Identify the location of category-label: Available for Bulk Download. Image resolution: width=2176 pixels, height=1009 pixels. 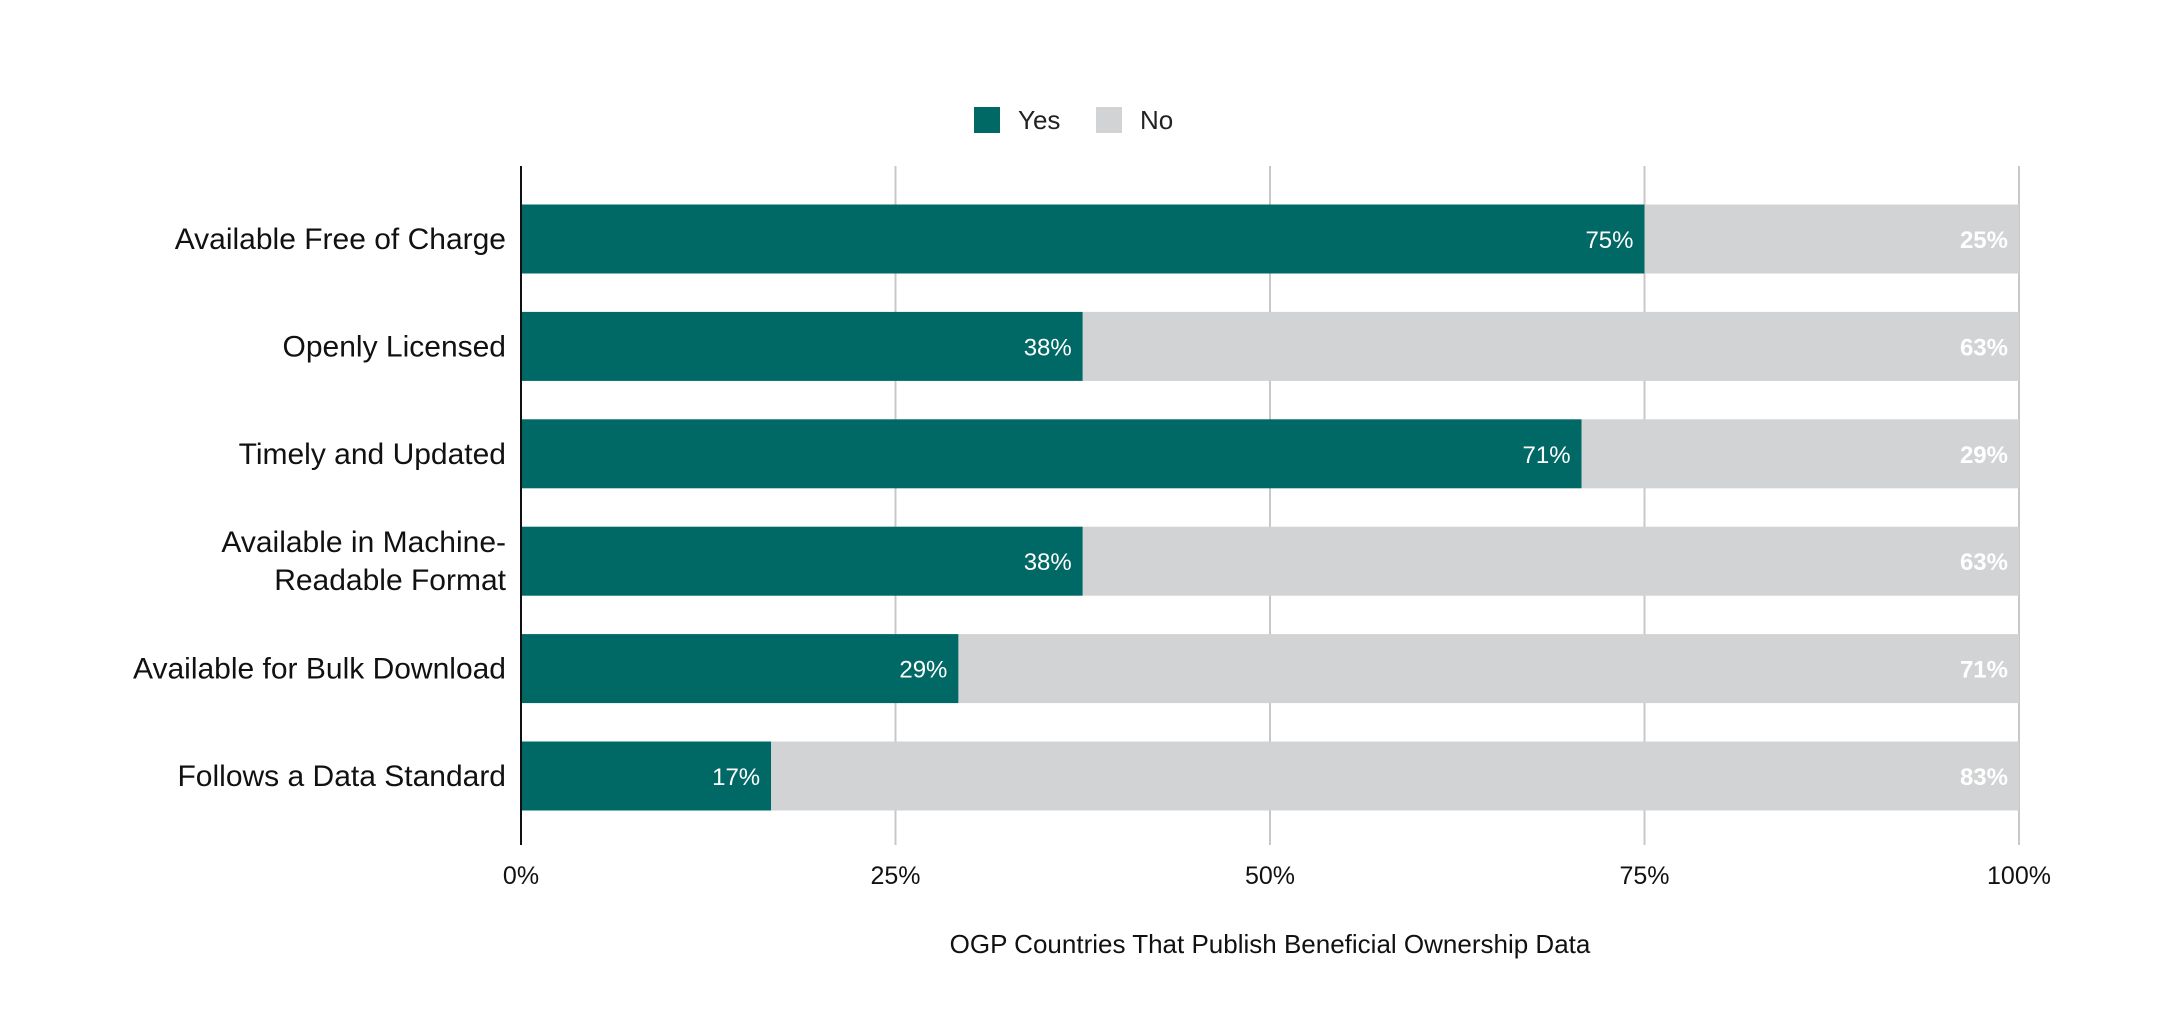
(319, 669).